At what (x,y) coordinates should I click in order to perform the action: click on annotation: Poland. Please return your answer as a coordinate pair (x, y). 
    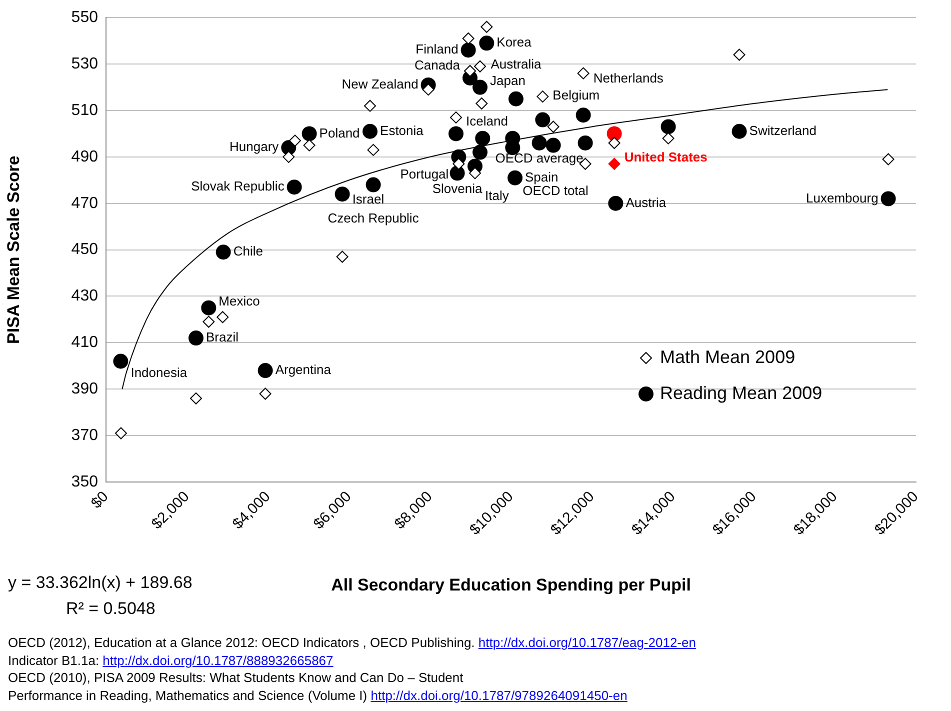
    Looking at the image, I should click on (339, 132).